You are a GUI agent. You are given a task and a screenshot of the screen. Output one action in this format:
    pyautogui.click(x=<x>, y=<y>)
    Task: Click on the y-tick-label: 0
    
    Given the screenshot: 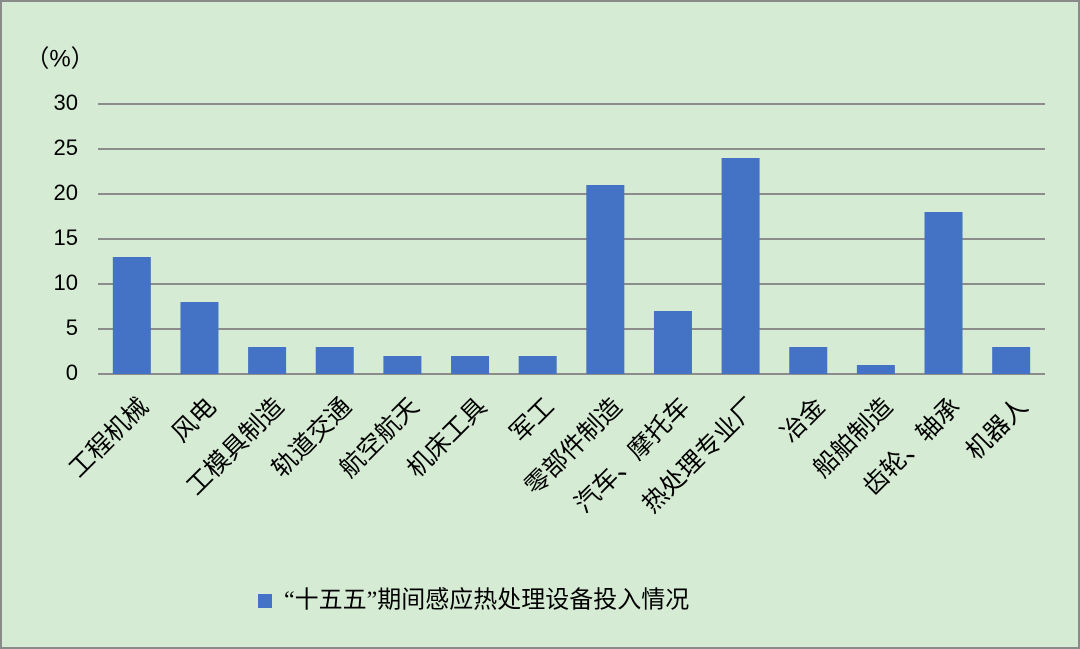 What is the action you would take?
    pyautogui.click(x=72, y=372)
    